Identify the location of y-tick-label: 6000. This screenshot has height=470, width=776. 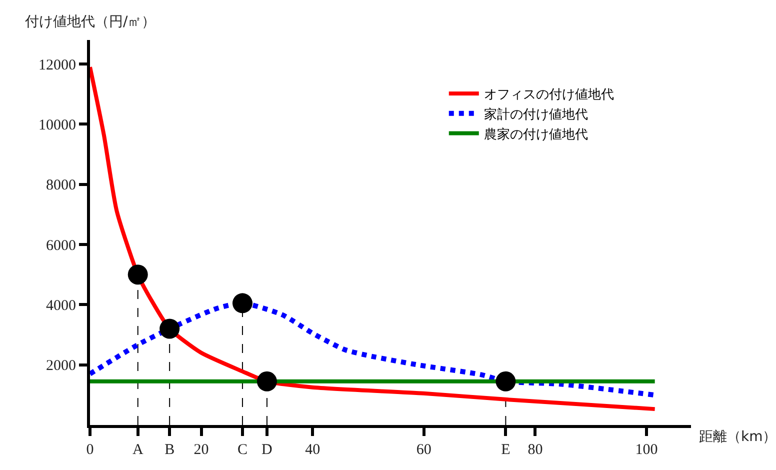
(61, 246).